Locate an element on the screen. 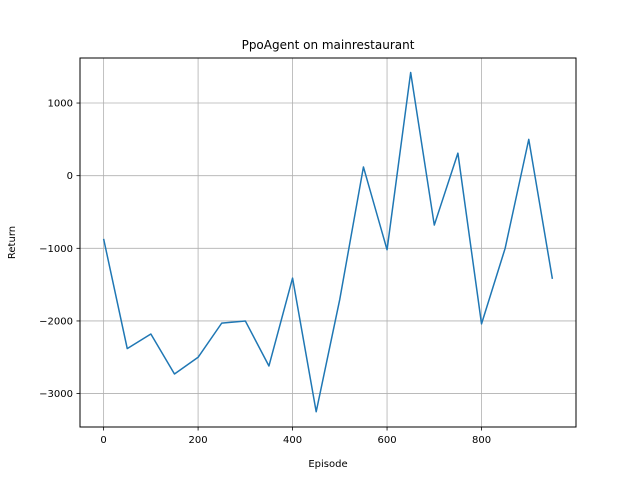 This screenshot has height=480, width=640. y-tick-label: −2000 is located at coordinates (56, 321).